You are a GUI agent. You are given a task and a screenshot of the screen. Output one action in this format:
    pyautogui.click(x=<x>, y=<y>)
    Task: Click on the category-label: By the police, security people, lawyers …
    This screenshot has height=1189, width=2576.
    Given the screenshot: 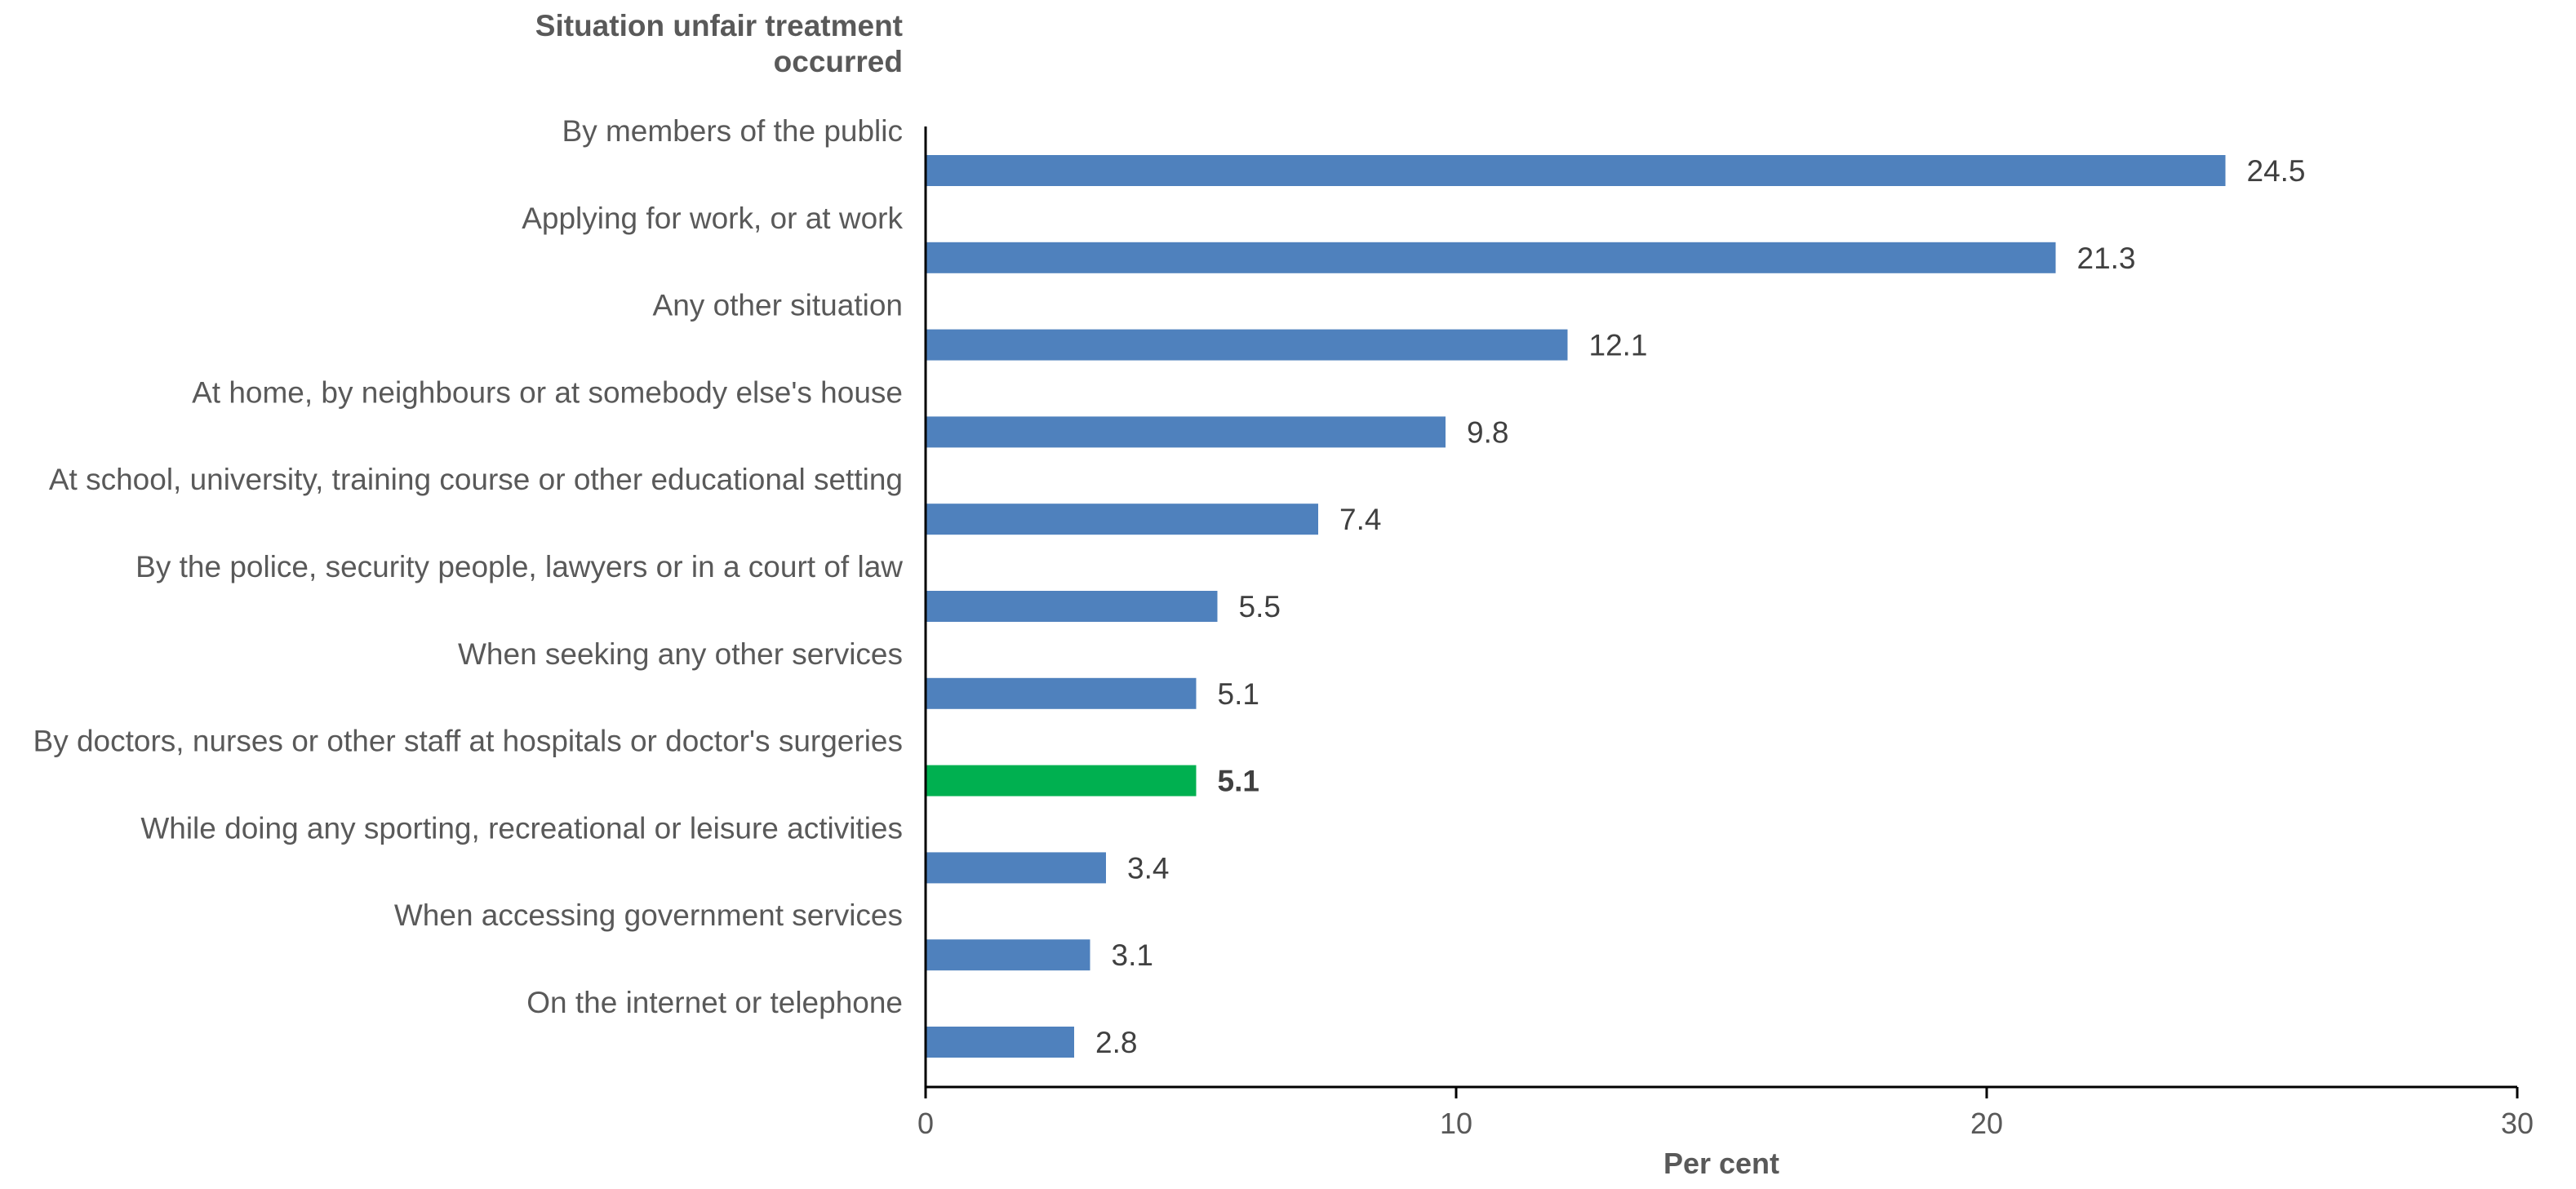 What is the action you would take?
    pyautogui.click(x=519, y=566)
    